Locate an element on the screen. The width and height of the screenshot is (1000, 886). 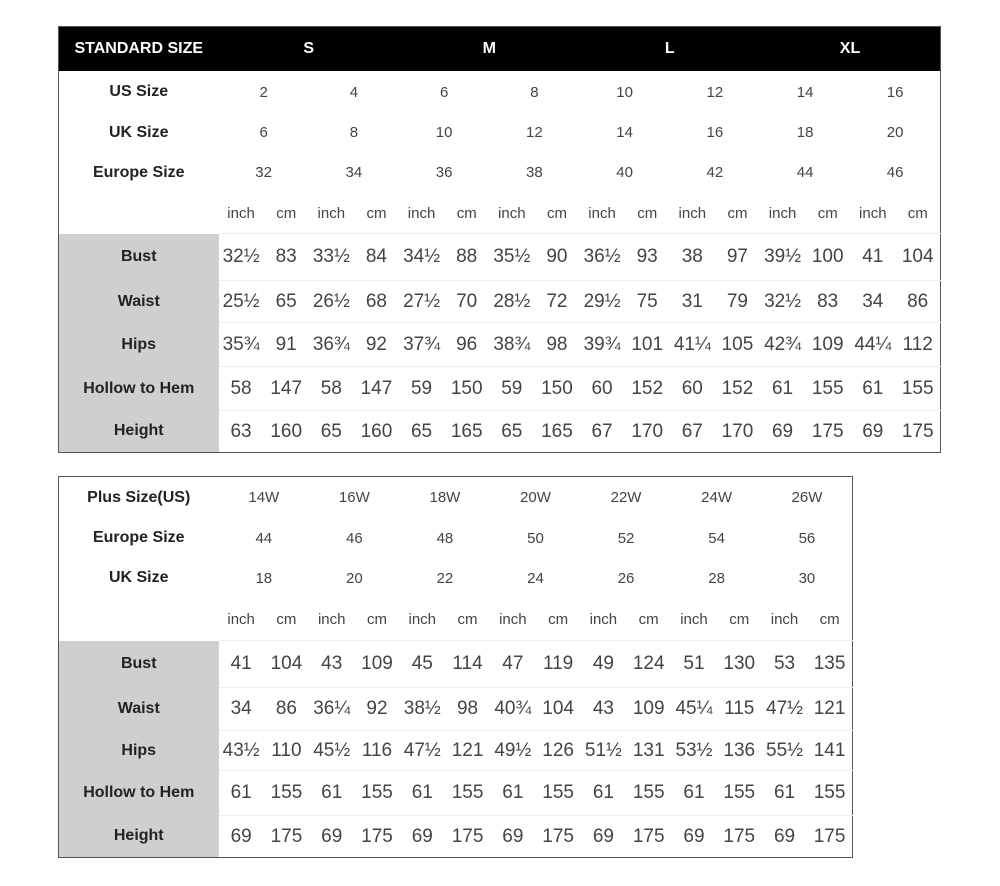
measurement-value: 36¼ is located at coordinates (332, 709).